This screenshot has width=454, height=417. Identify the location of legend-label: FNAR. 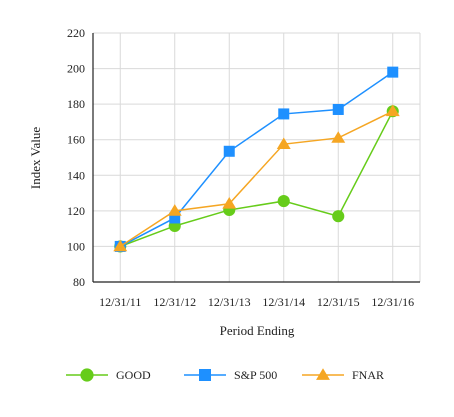
(368, 375).